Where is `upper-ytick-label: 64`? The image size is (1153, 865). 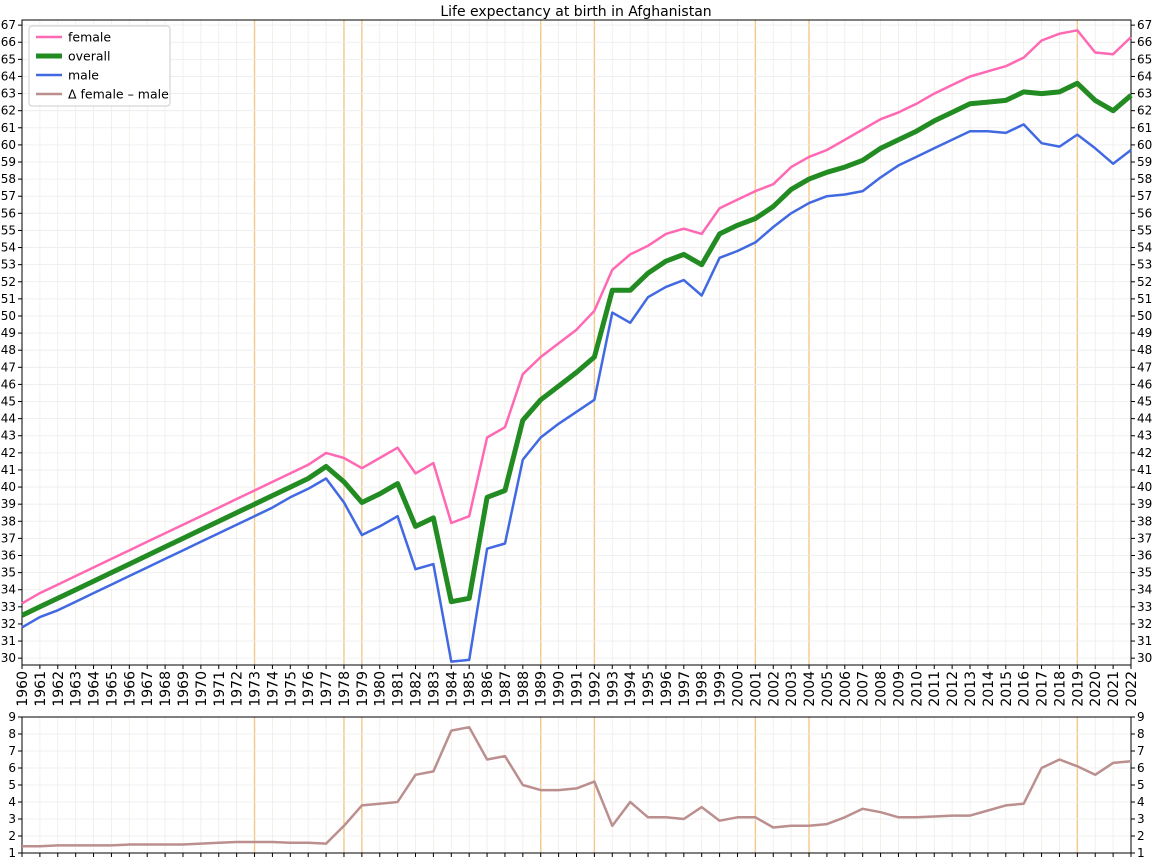 upper-ytick-label: 64 is located at coordinates (1144, 76).